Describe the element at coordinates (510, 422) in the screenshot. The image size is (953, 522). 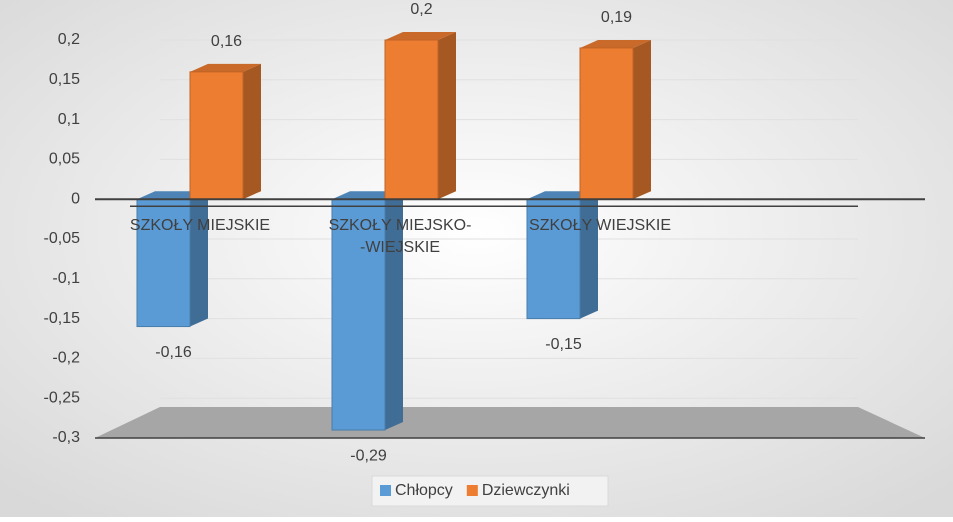
I see `floor` at that location.